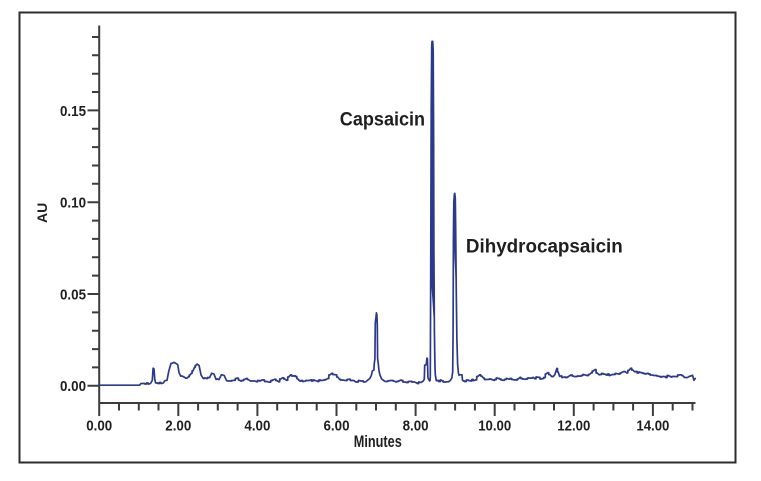  I want to click on svg-text: AU, so click(42, 213).